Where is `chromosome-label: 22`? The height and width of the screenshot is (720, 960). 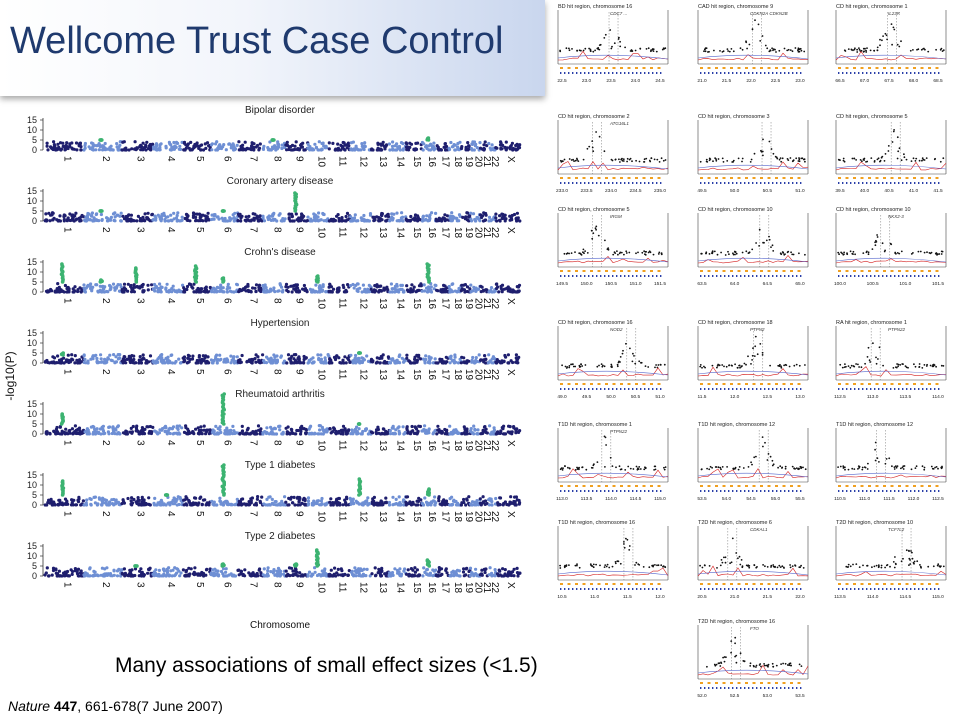 chromosome-label: 22 is located at coordinates (494, 162).